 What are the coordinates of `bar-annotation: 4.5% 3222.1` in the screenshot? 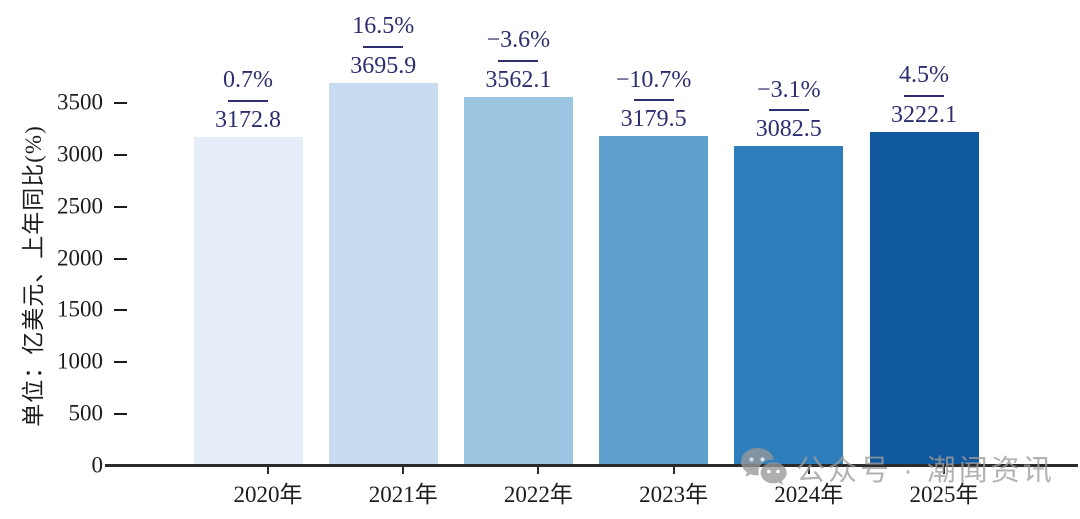 It's located at (924, 95).